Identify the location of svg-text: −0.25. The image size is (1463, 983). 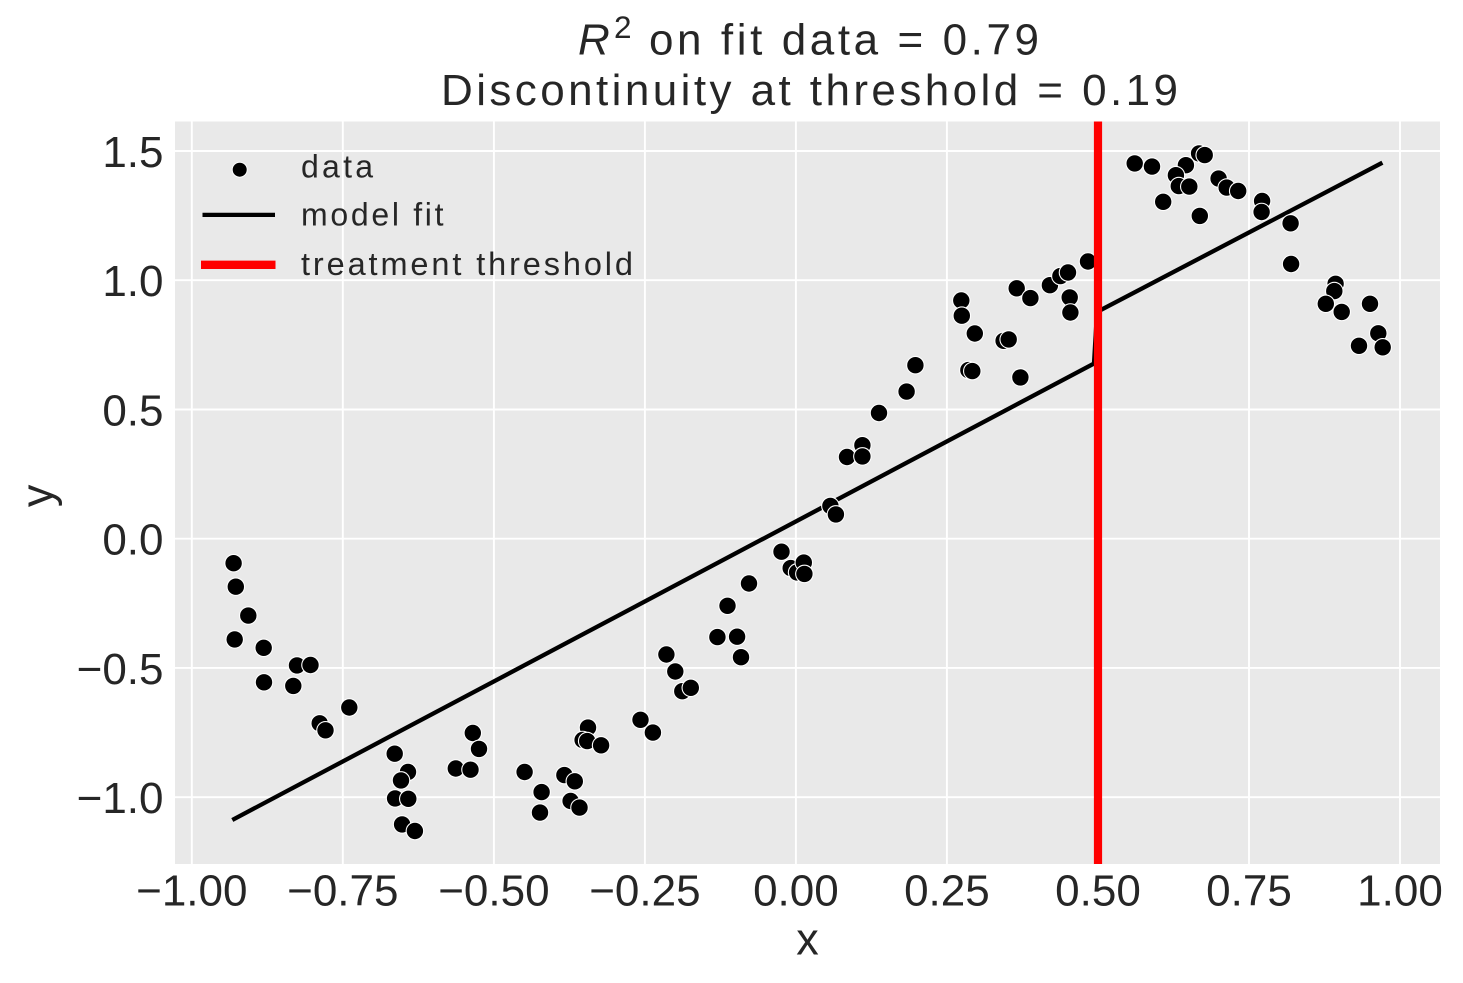
(644, 890).